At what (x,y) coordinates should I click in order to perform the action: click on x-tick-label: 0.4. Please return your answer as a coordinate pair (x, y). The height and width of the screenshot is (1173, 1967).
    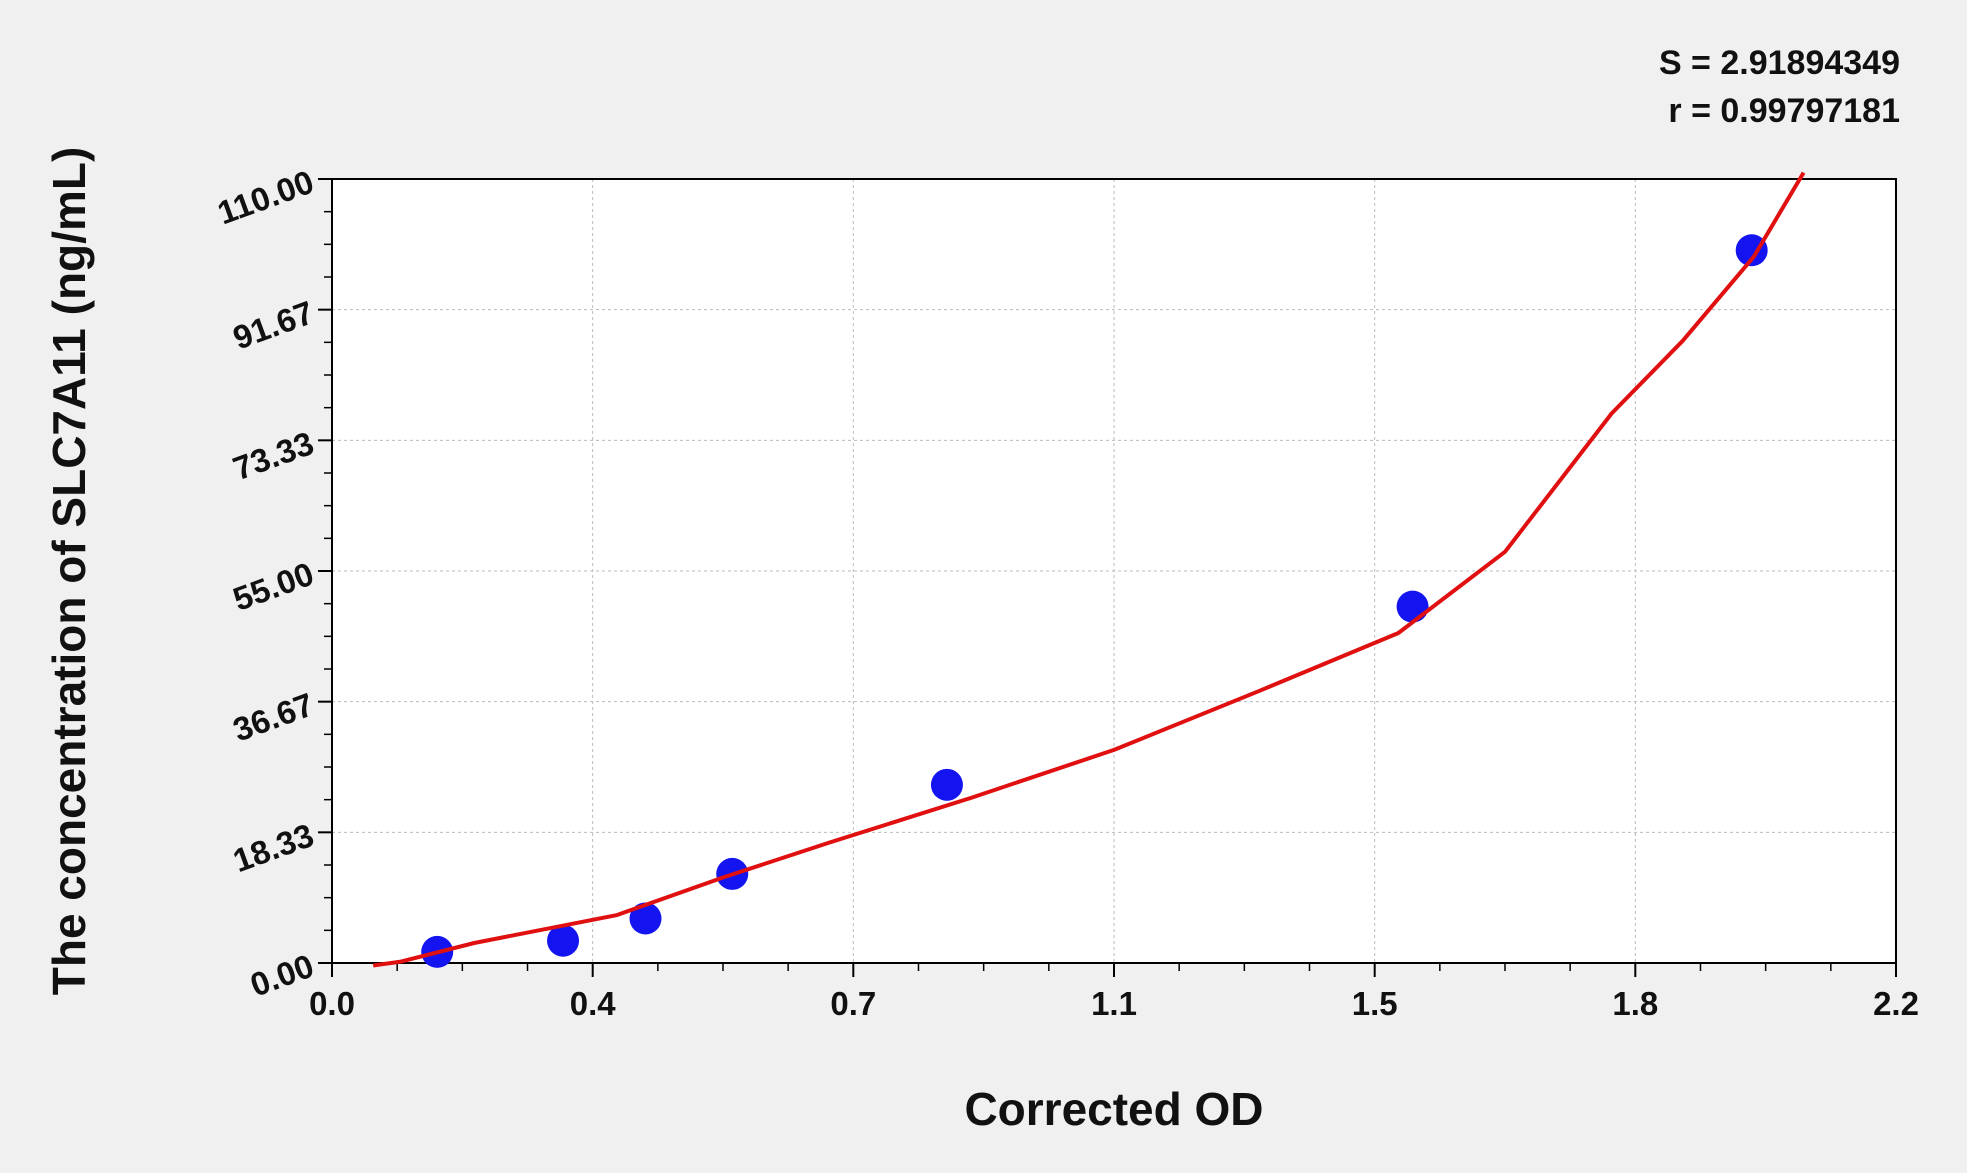
    Looking at the image, I should click on (593, 1003).